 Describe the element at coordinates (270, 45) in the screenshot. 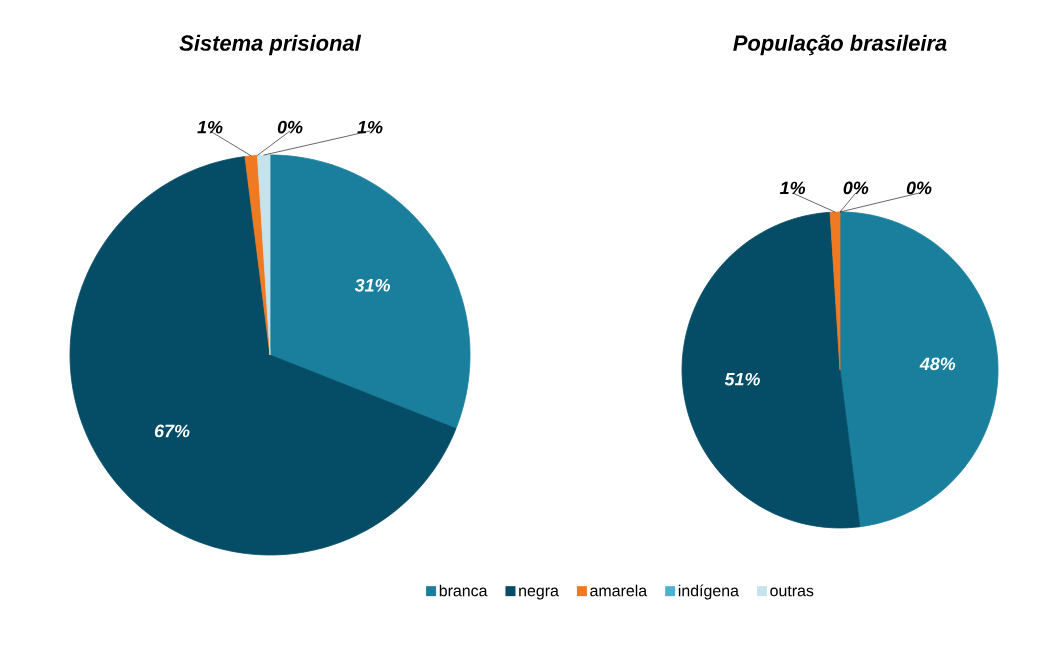

I see `chart-title: Sistema prisional` at that location.